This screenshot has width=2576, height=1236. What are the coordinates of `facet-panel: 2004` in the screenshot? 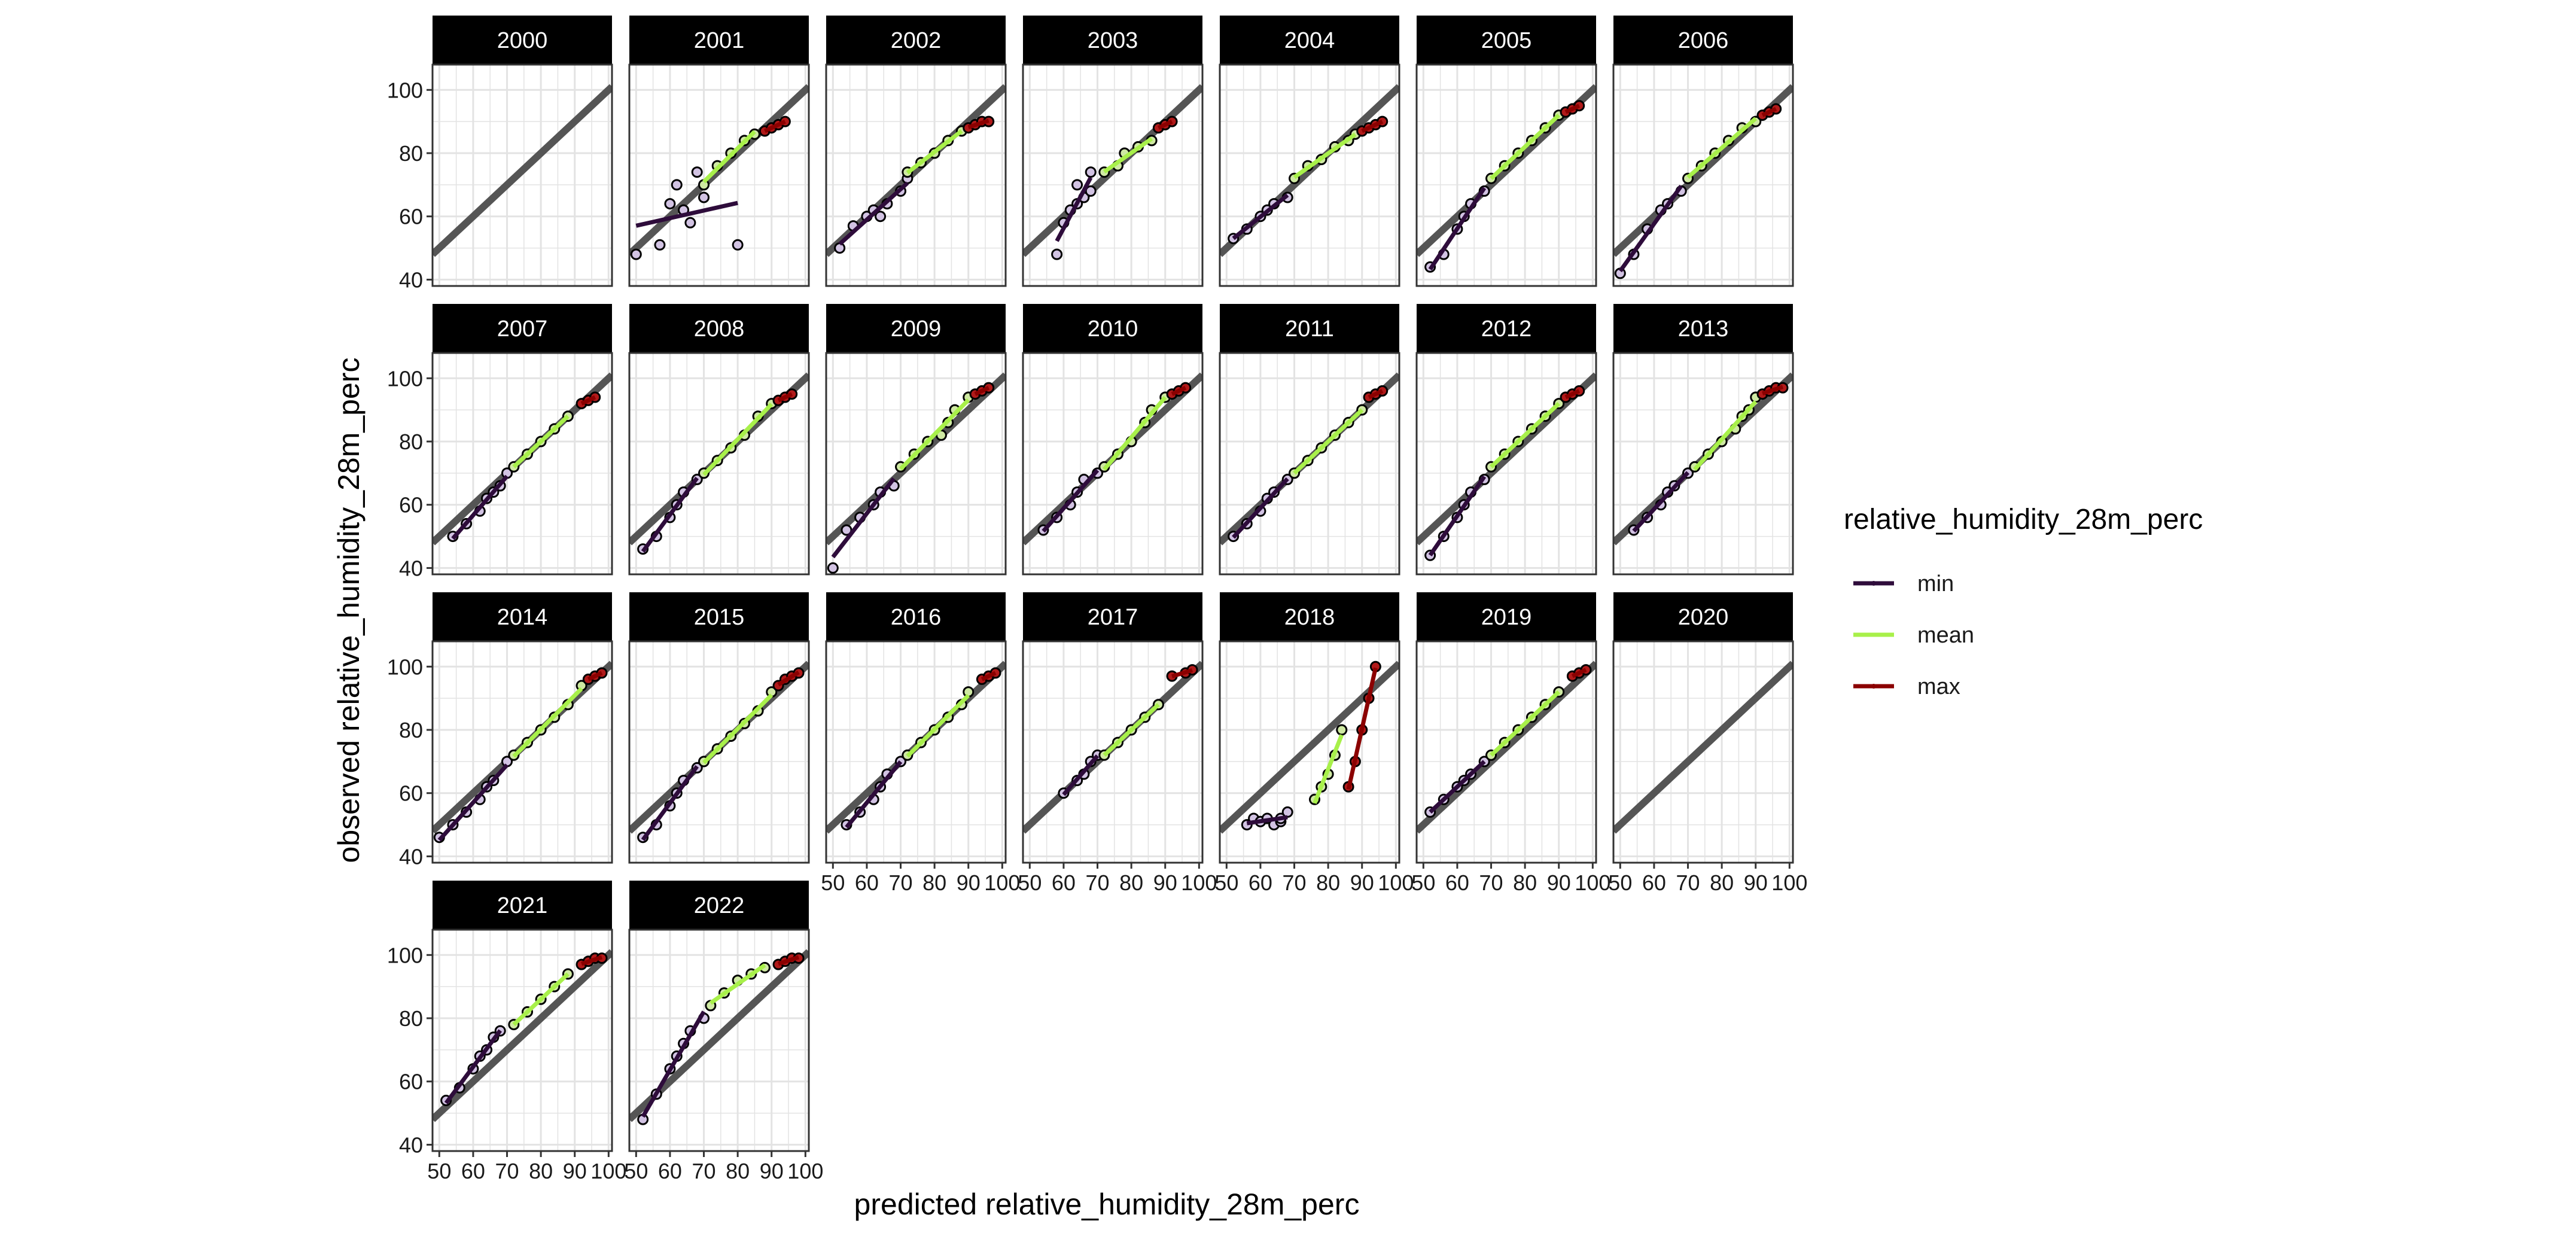 It's located at (1309, 151).